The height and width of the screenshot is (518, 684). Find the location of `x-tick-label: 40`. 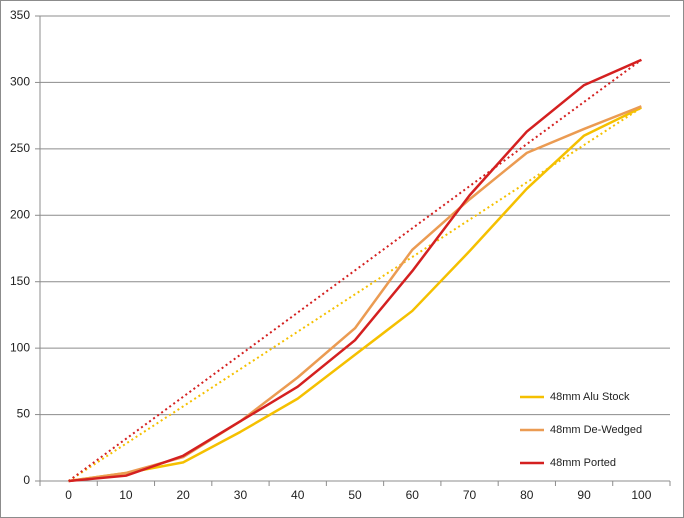

x-tick-label: 40 is located at coordinates (298, 495).